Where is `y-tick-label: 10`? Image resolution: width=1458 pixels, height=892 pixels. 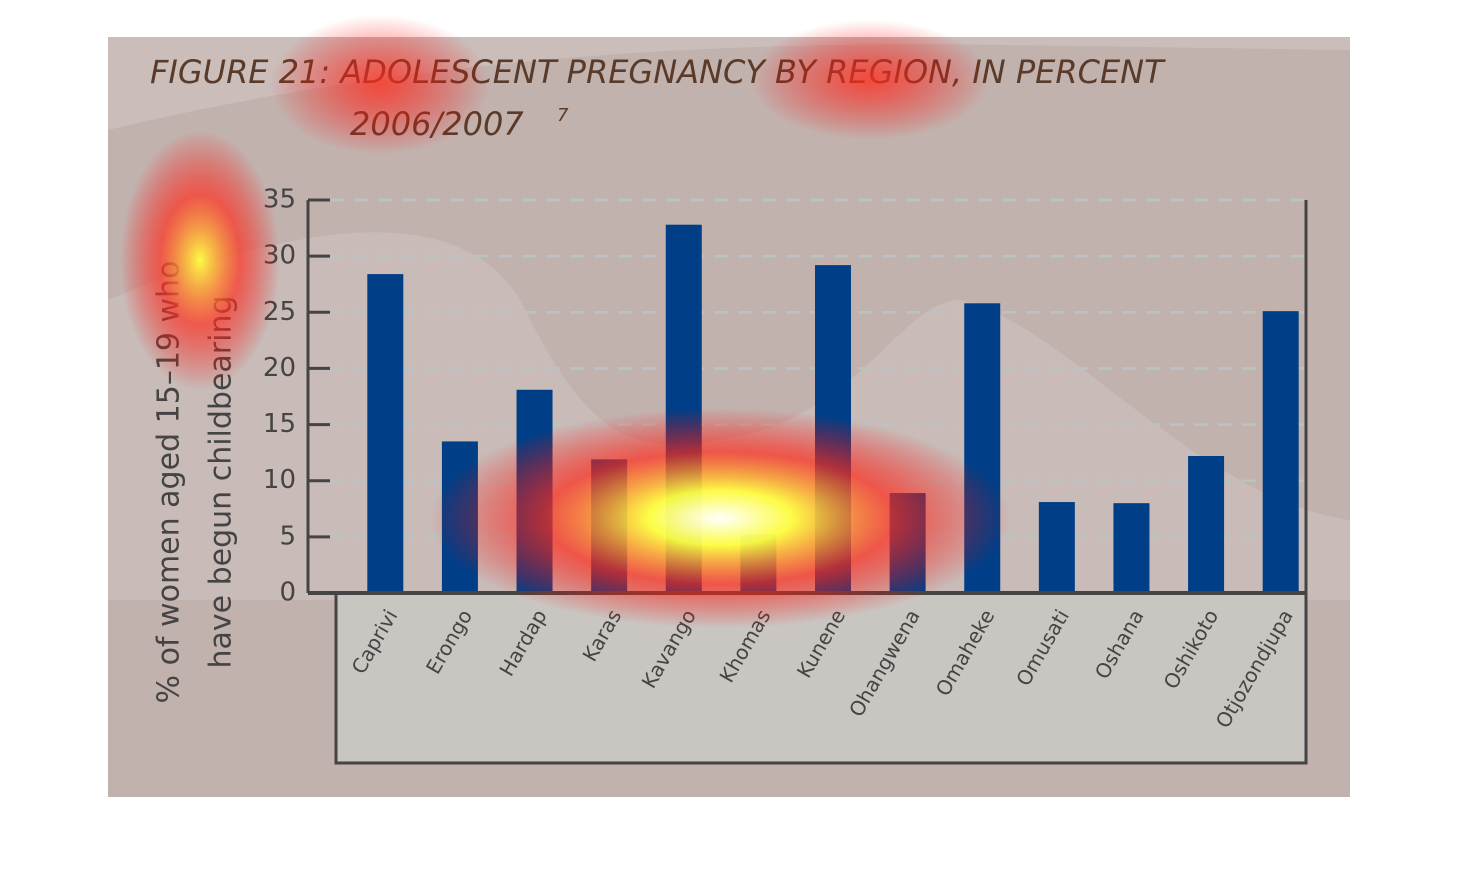
y-tick-label: 10 is located at coordinates (279, 480).